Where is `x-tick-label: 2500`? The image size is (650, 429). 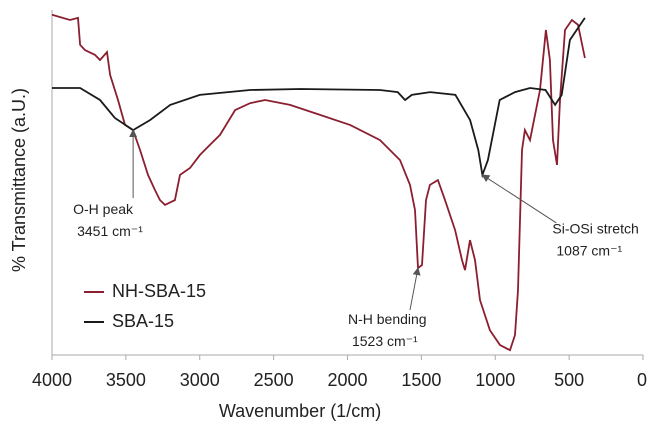 x-tick-label: 2500 is located at coordinates (274, 380).